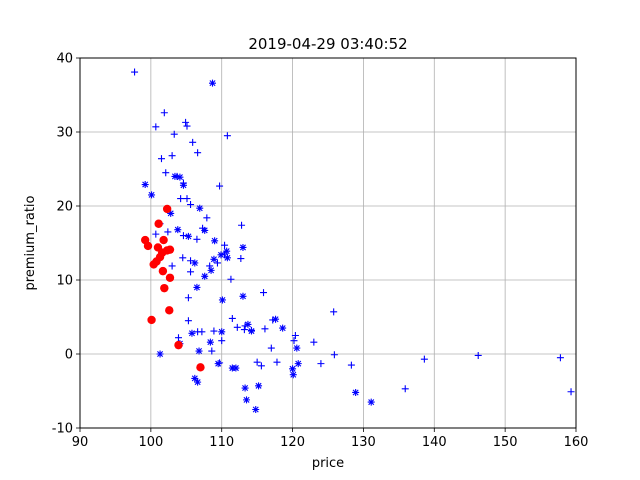 Image resolution: width=640 pixels, height=480 pixels. Describe the element at coordinates (363, 442) in the screenshot. I see `x-tick-label: 130` at that location.